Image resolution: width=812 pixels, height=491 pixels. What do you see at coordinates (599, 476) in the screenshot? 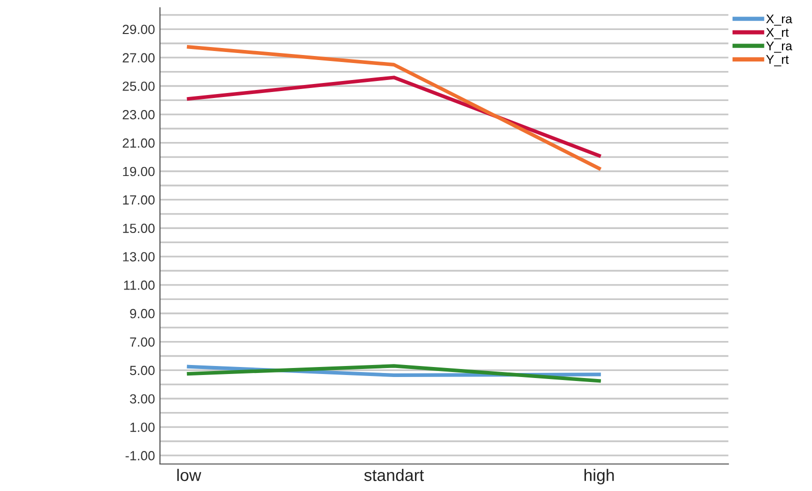
I see `x-tick-label: high` at bounding box center [599, 476].